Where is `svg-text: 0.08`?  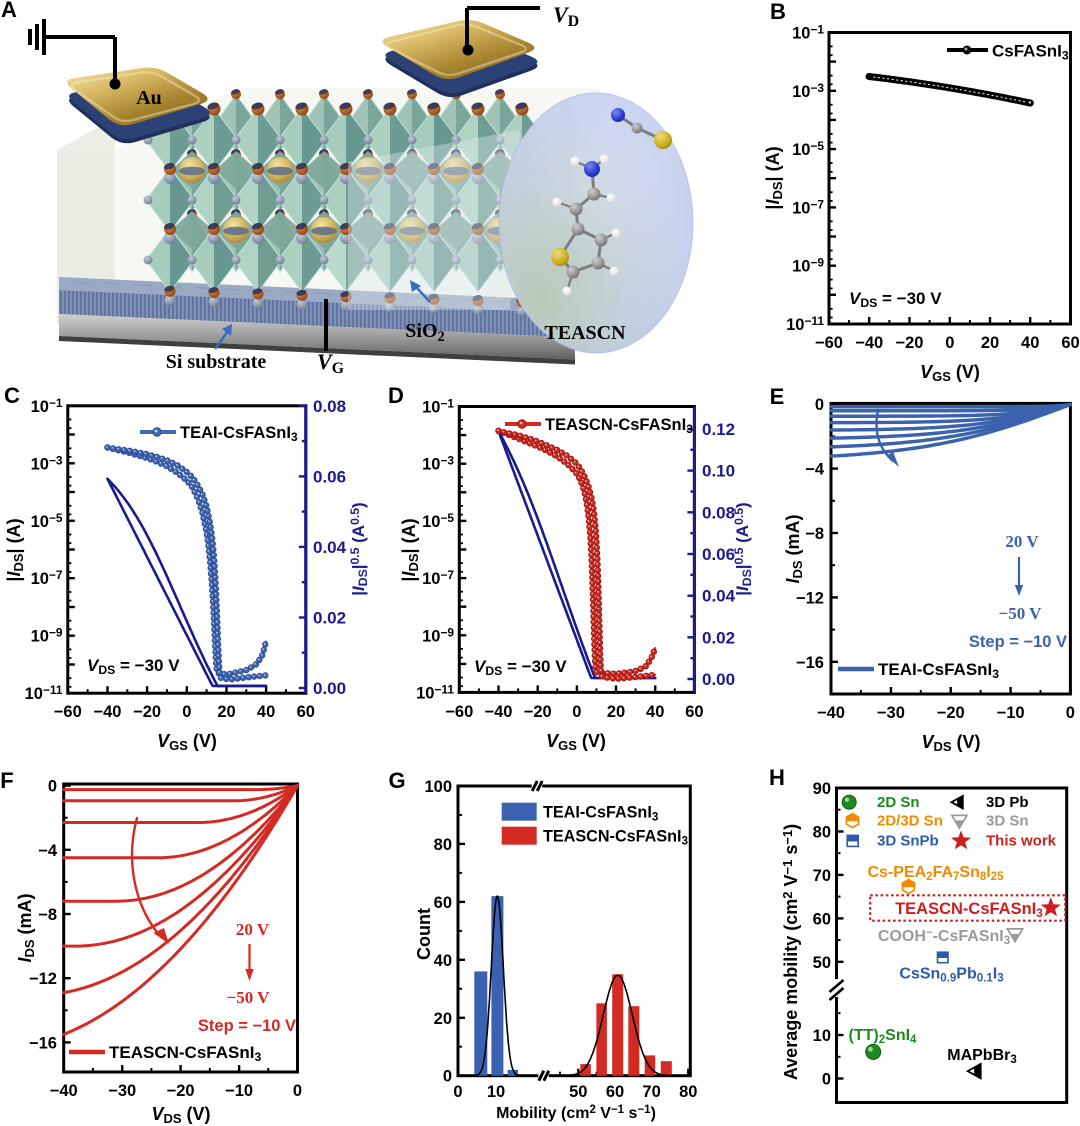
svg-text: 0.08 is located at coordinates (329, 406).